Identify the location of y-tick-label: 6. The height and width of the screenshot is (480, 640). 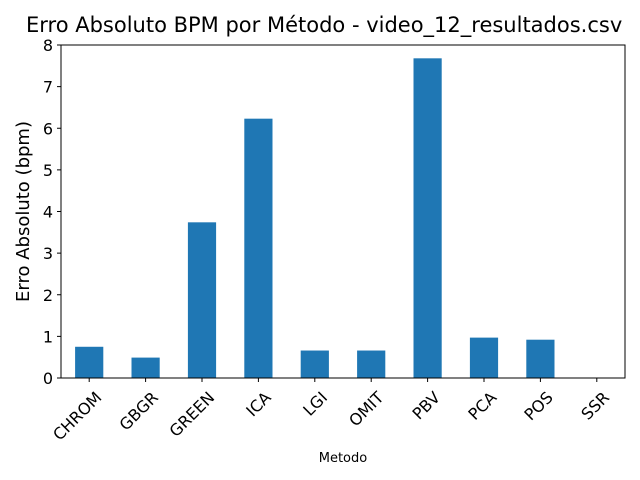
(48, 128).